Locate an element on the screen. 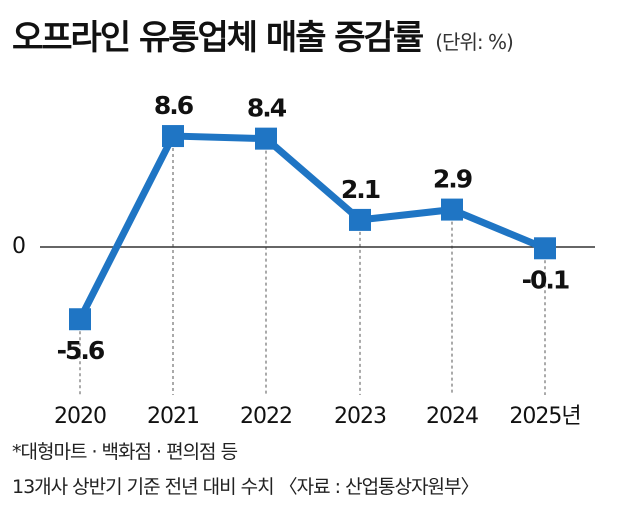 This screenshot has width=640, height=512. footnote-line-1: *대형마트 · 백화점 · 편의점 등 is located at coordinates (125, 452).